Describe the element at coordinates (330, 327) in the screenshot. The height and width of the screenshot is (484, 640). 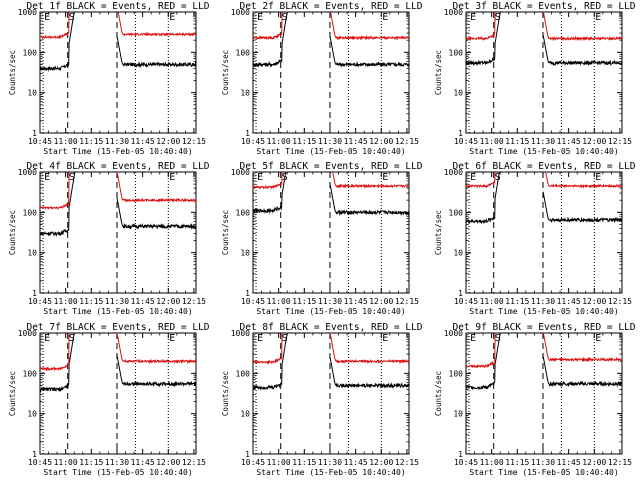
I see `chart-title: Det 8f BLACK = Events, RED = LLD` at that location.